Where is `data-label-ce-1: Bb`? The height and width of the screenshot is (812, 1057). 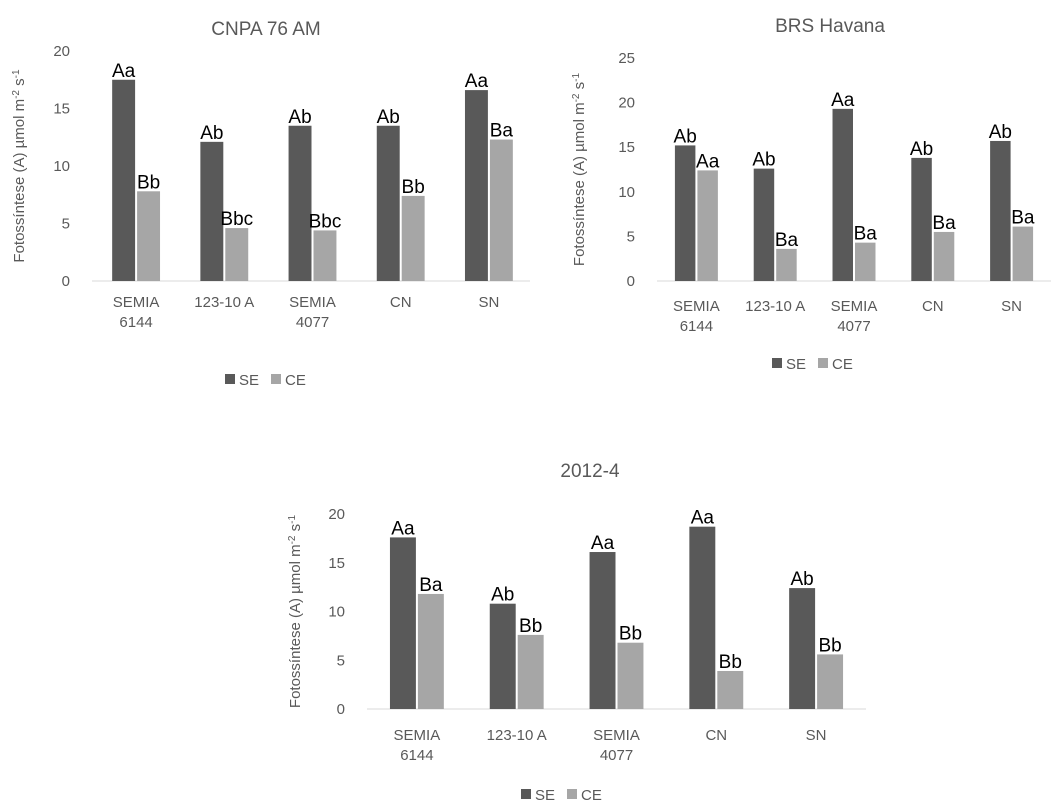
data-label-ce-1: Bb is located at coordinates (530, 626).